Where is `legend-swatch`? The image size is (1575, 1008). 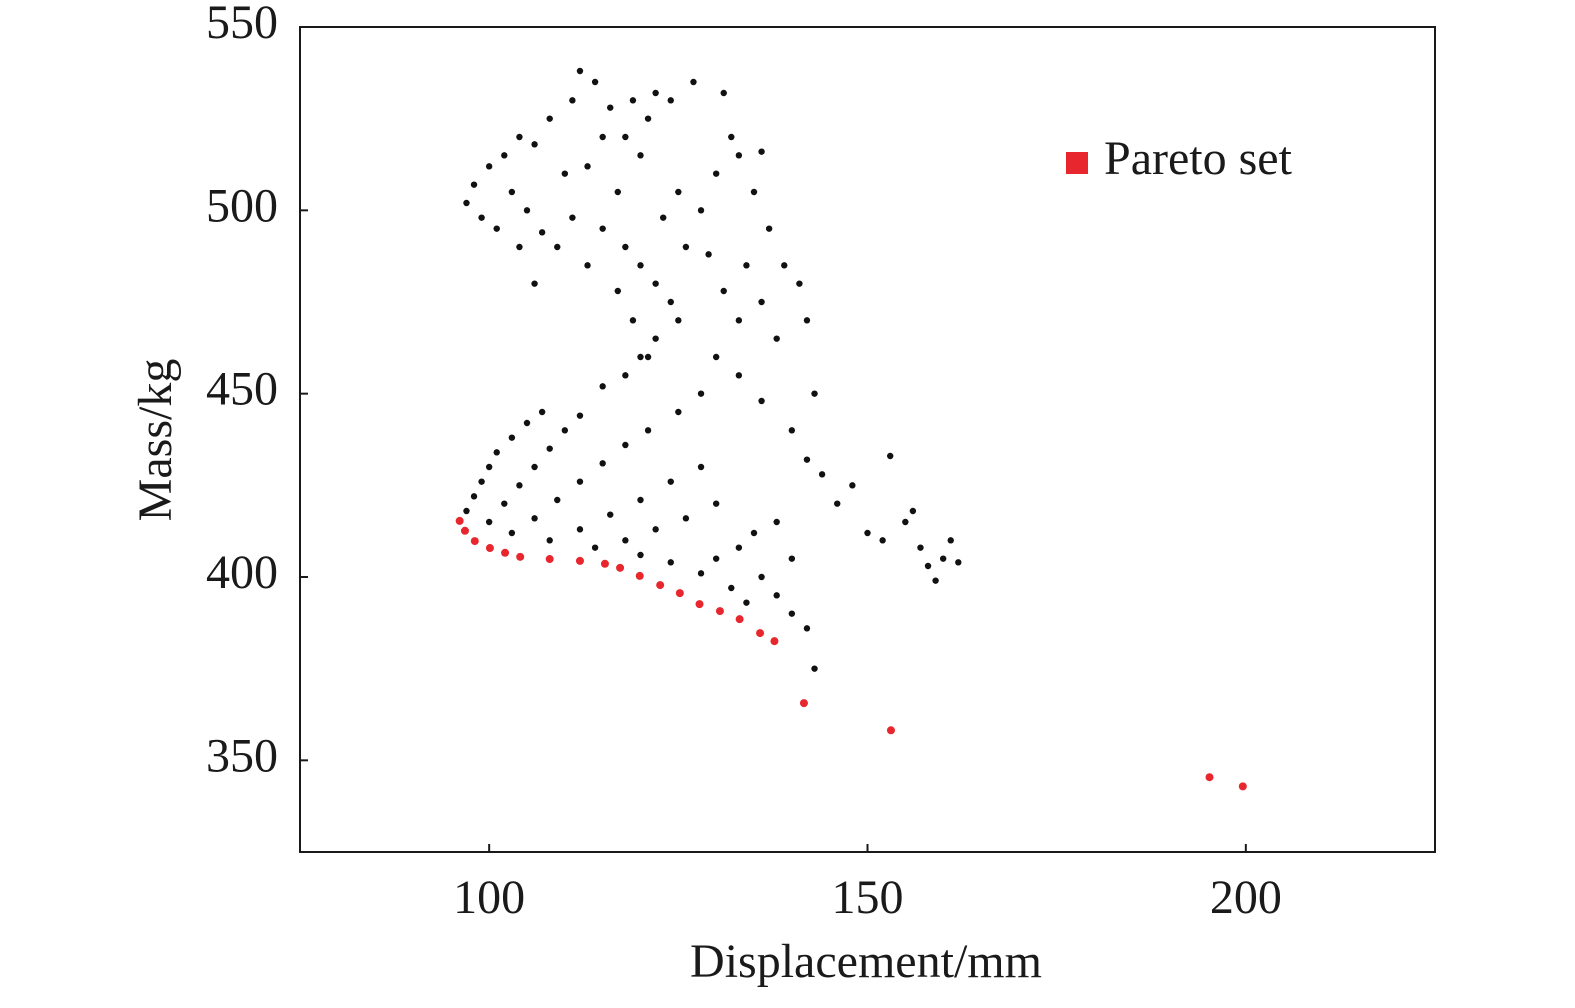
legend-swatch is located at coordinates (1077, 163).